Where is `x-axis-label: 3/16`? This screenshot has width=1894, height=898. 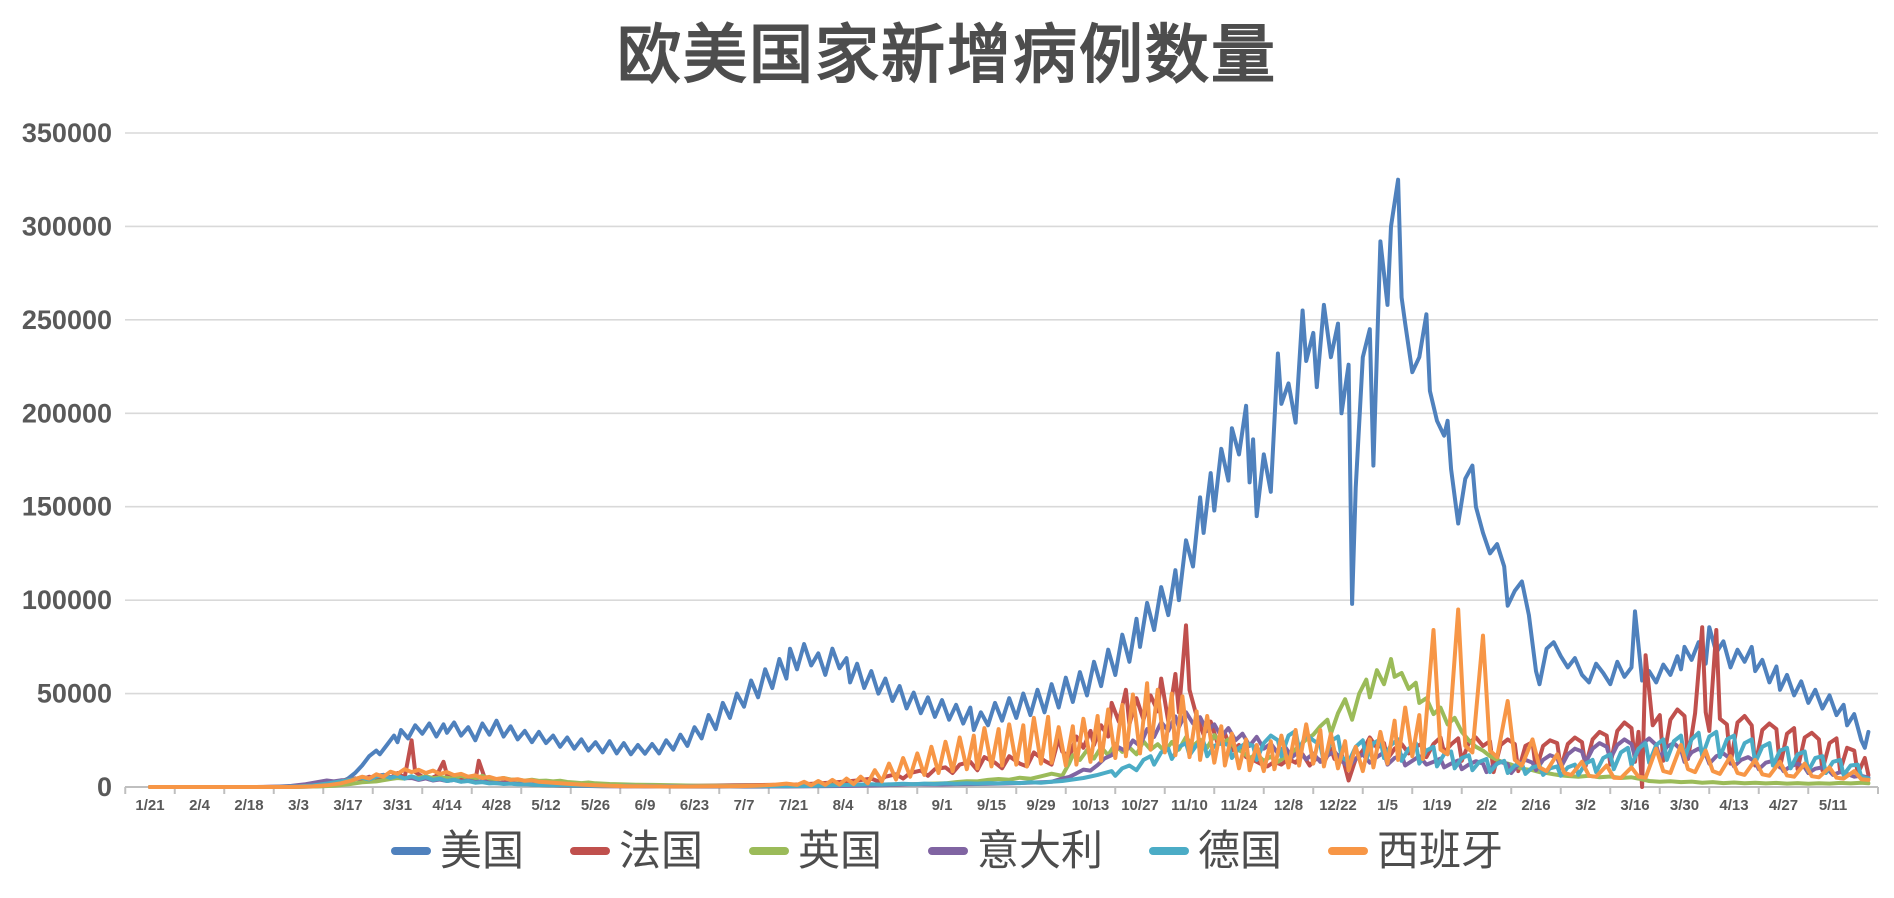
x-axis-label: 3/16 is located at coordinates (1634, 805).